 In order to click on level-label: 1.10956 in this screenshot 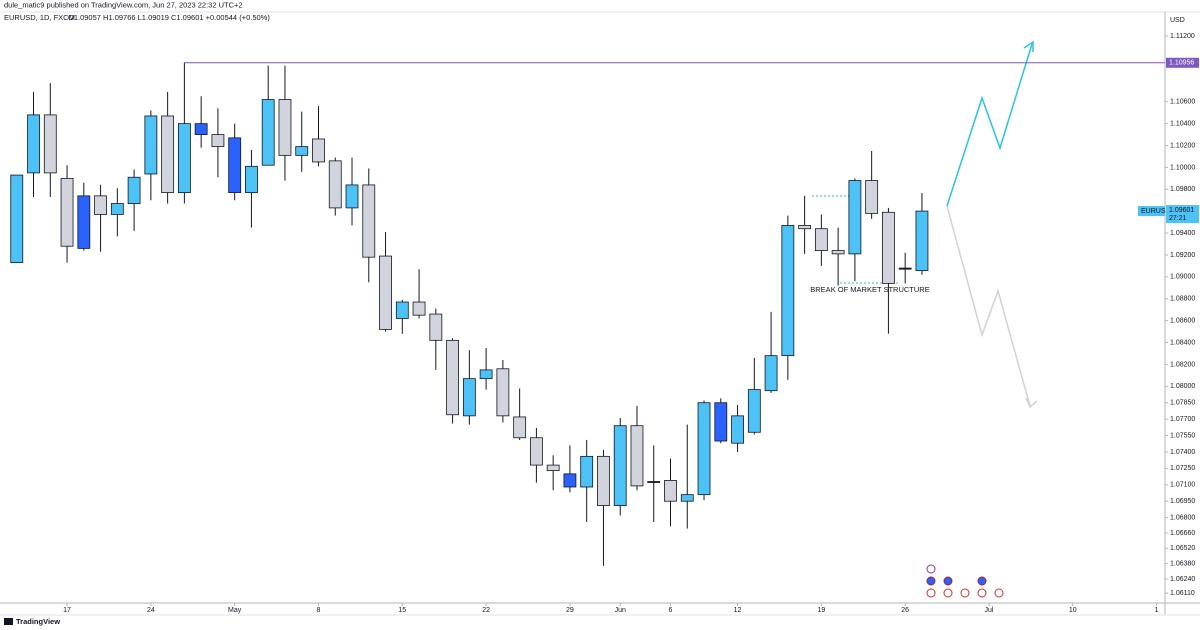, I will do `click(1181, 63)`.